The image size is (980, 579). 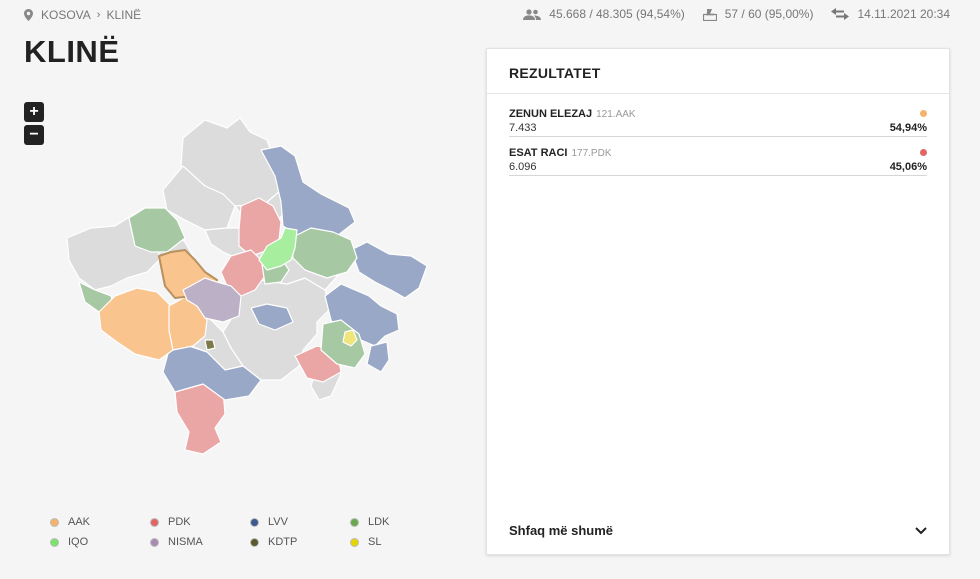 I want to click on candidate-percent: 54,94%, so click(x=908, y=128).